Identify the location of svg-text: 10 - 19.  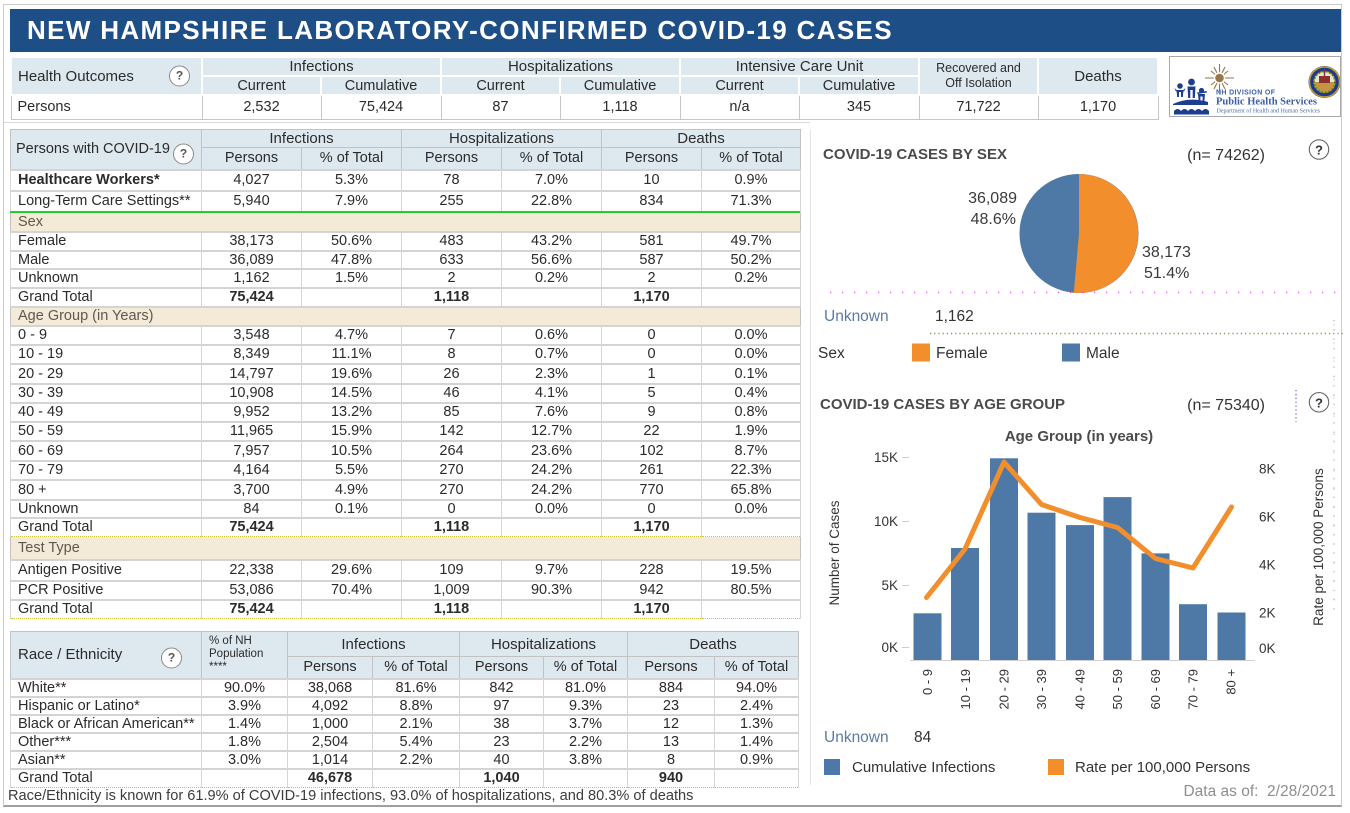
(965, 689).